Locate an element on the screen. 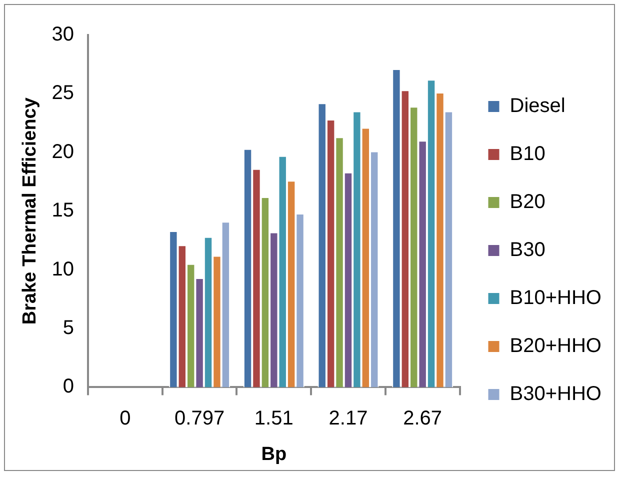  legend-label: B30 is located at coordinates (528, 250).